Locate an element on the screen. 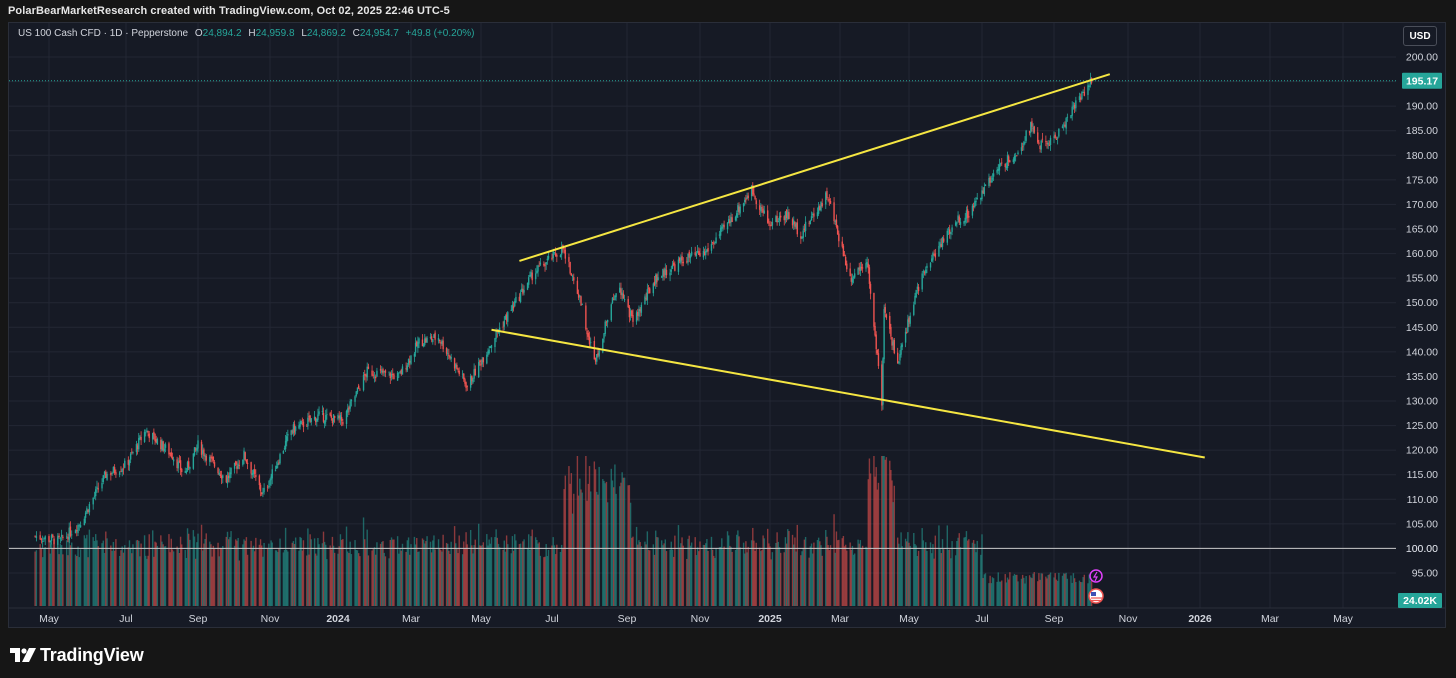 The height and width of the screenshot is (678, 1456). symbol-name: US 100 Cash CFD · 1D · Pepperstone is located at coordinates (103, 33).